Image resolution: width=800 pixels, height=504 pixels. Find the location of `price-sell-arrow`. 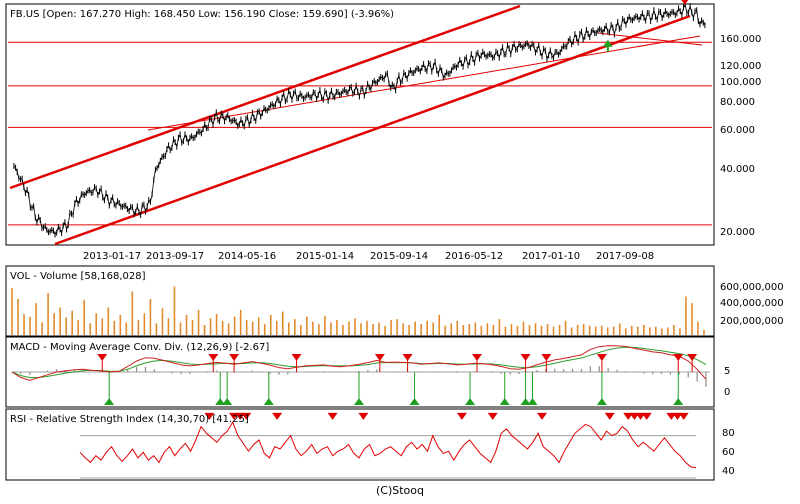

price-sell-arrow is located at coordinates (685, 2).